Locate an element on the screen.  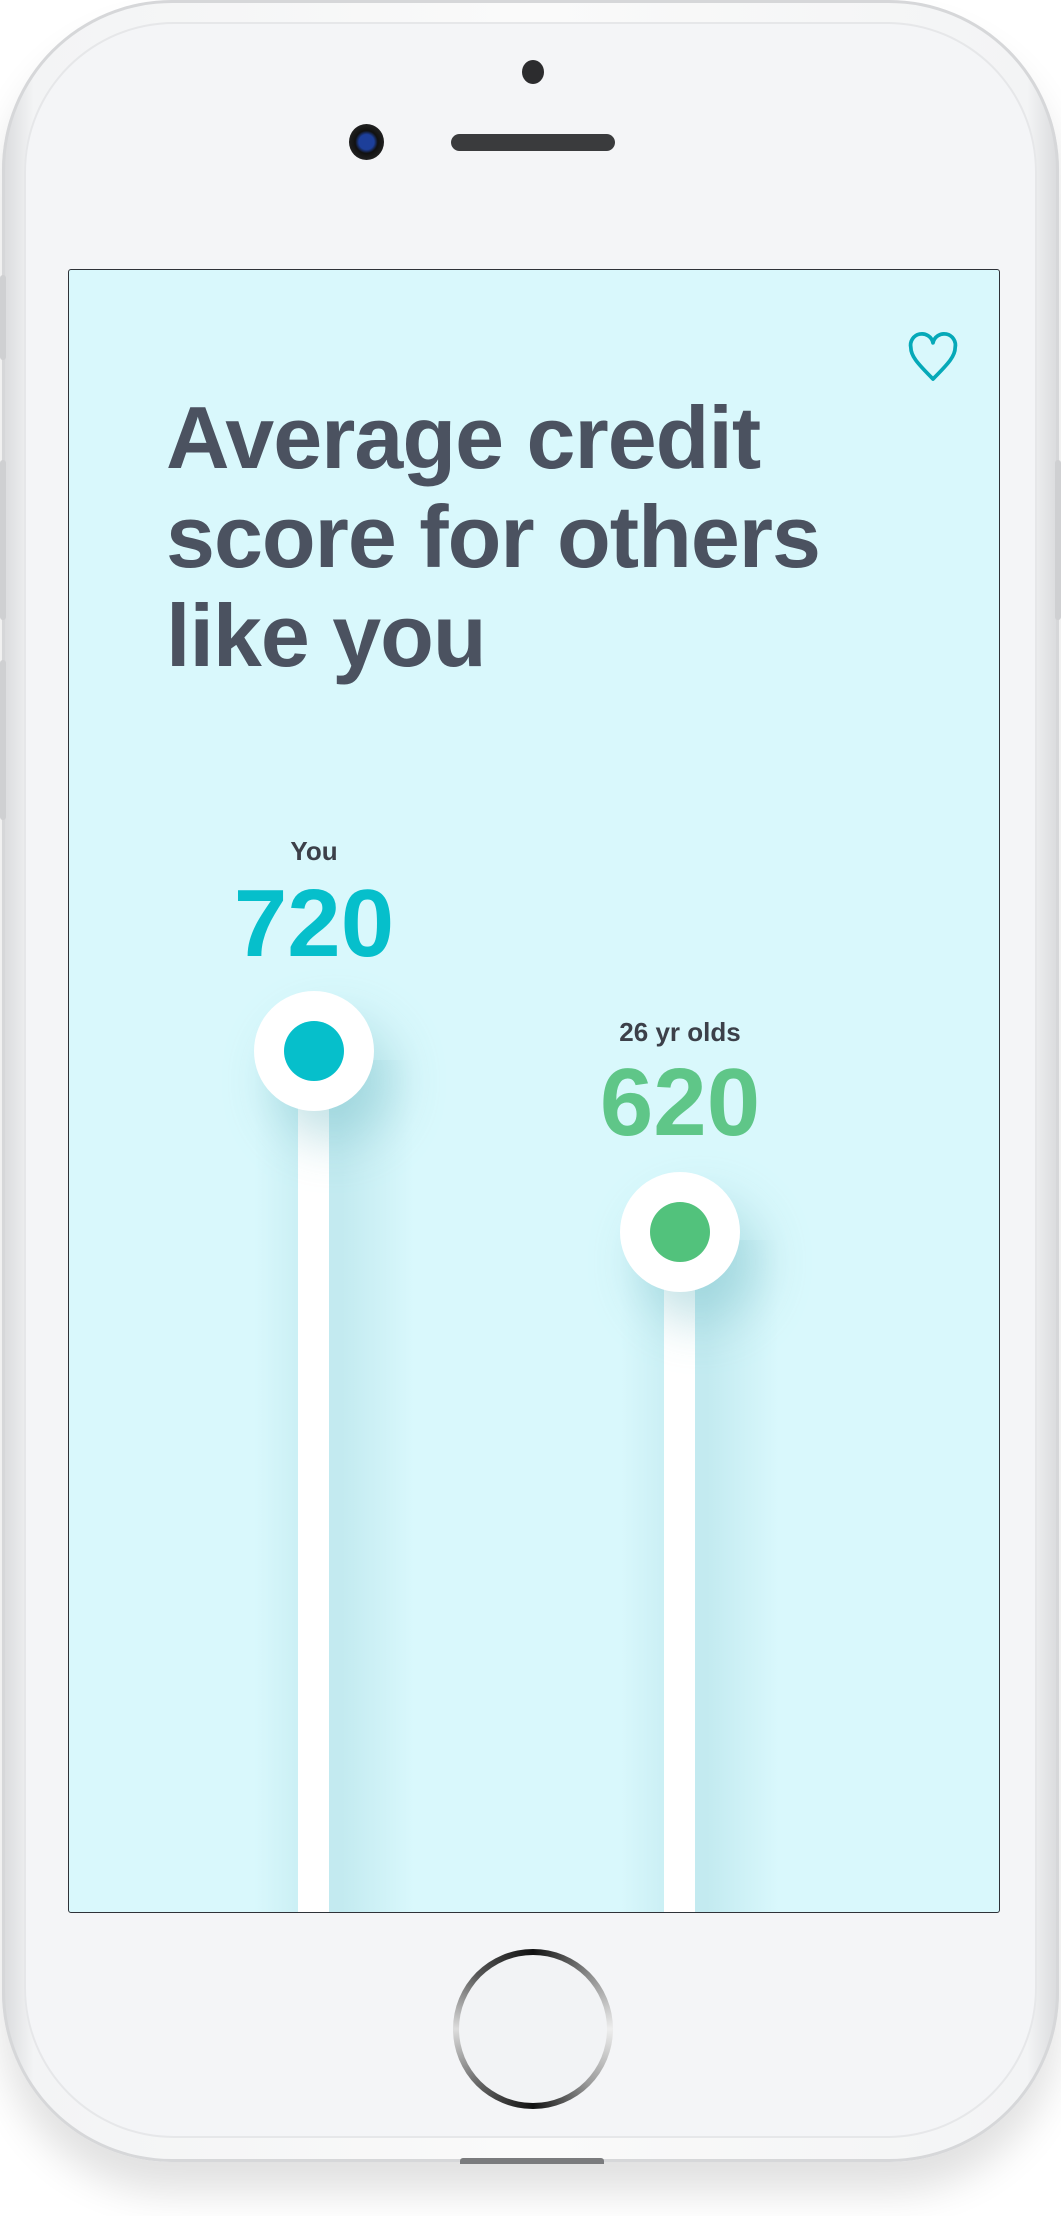
you-label: You is located at coordinates (314, 851).